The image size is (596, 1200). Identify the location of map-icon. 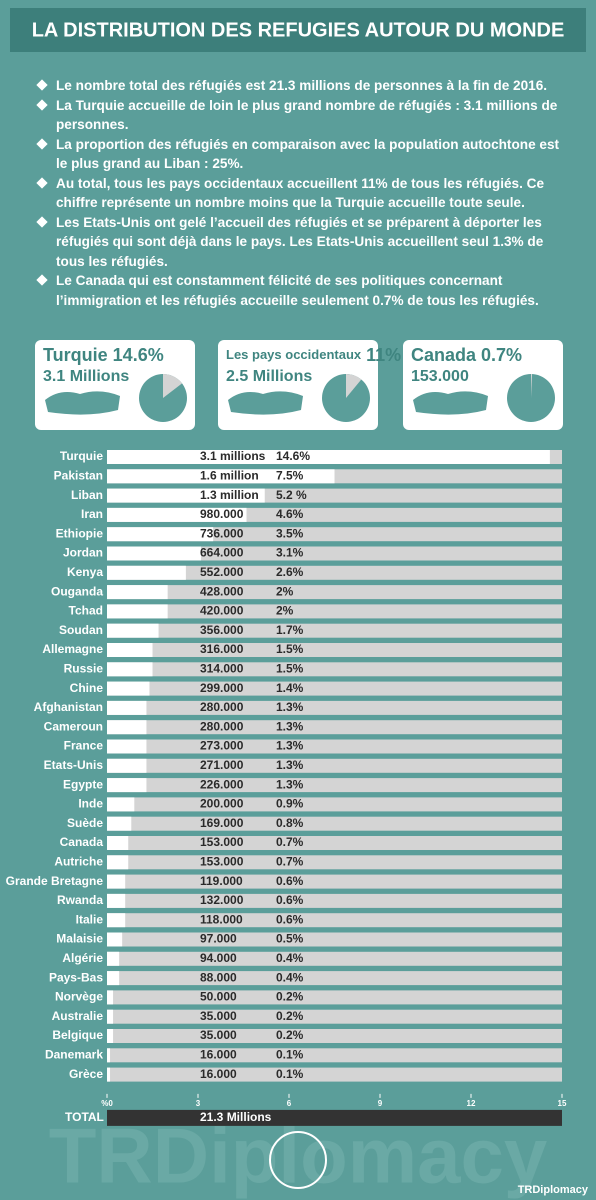
(82, 403).